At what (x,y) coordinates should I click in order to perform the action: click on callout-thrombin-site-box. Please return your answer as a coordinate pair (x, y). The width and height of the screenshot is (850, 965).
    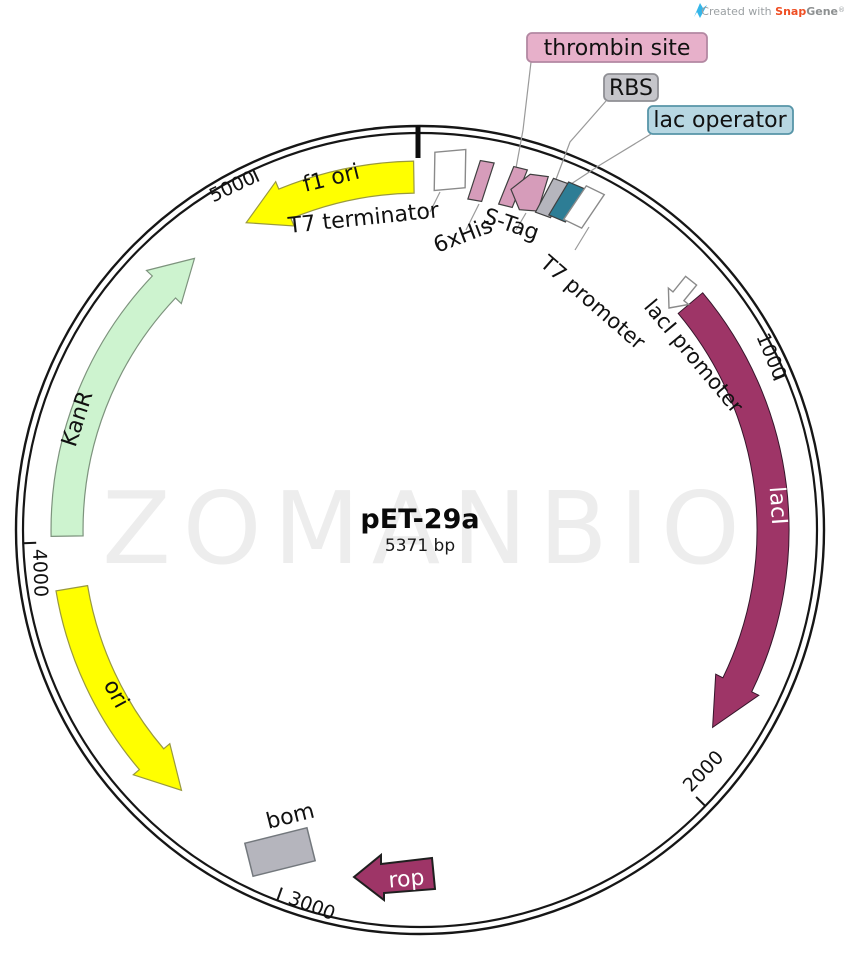
    Looking at the image, I should click on (617, 47).